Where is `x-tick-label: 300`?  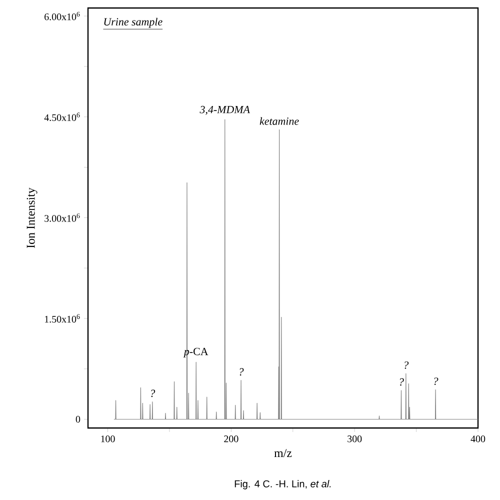
x-tick-label: 300 is located at coordinates (355, 439).